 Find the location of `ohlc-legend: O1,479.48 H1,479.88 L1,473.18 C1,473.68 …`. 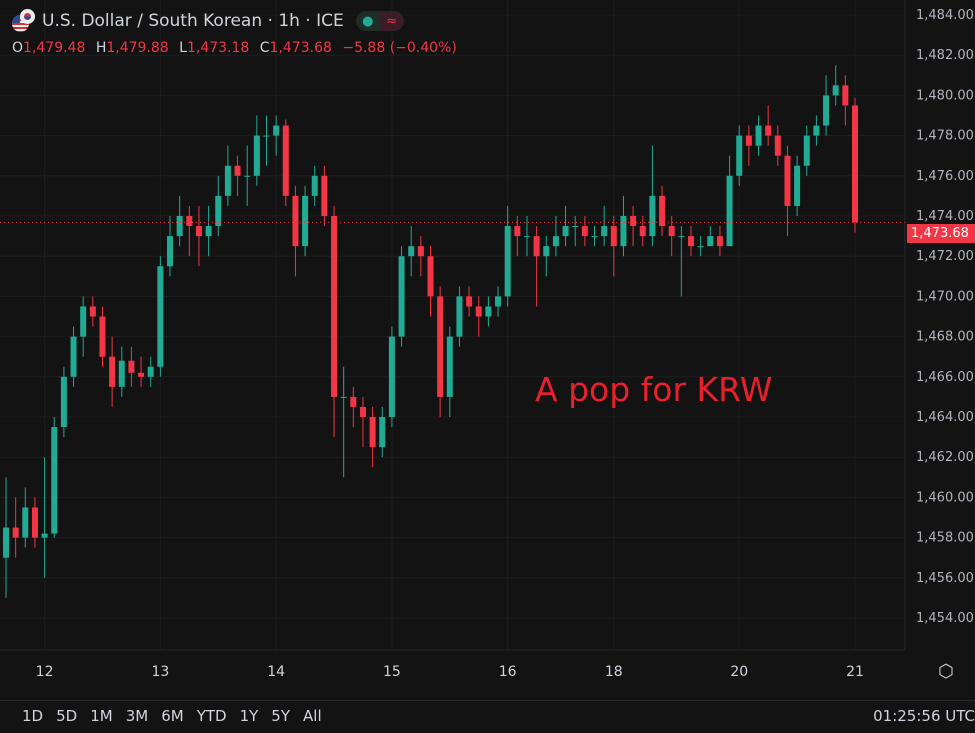

ohlc-legend: O1,479.48 H1,479.88 L1,473.18 C1,473.68 … is located at coordinates (237, 48).